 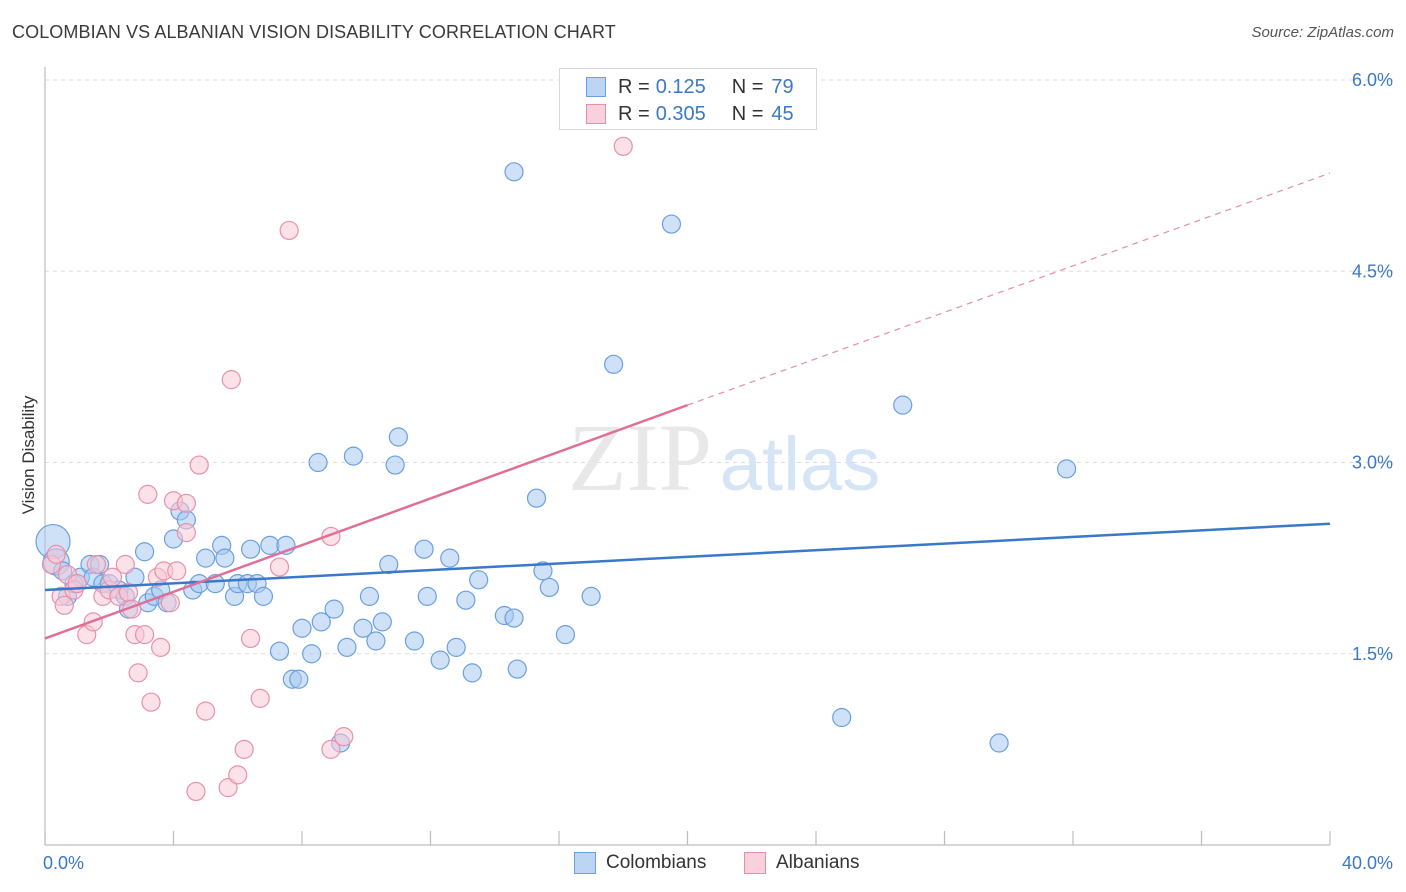 I want to click on watermark-zip: ZIP, so click(x=640, y=457).